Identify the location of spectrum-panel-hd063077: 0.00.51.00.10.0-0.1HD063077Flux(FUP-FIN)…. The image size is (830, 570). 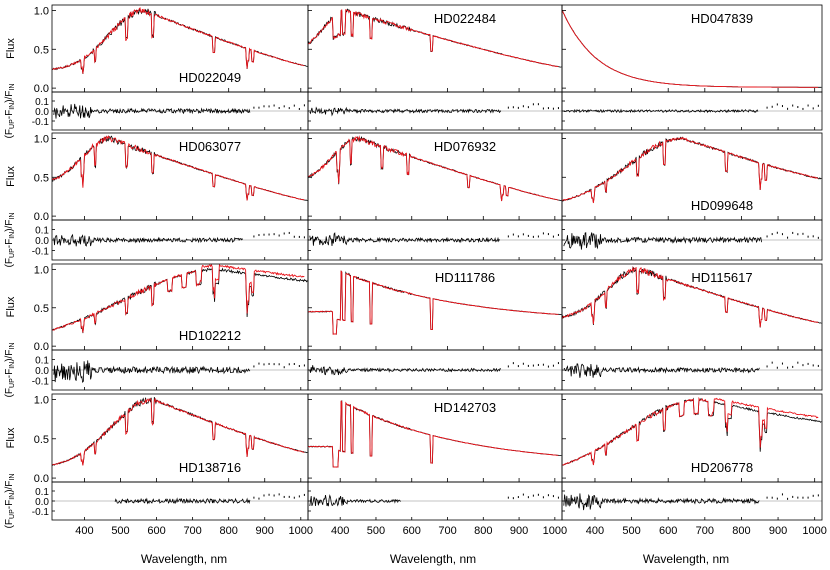
(156, 200).